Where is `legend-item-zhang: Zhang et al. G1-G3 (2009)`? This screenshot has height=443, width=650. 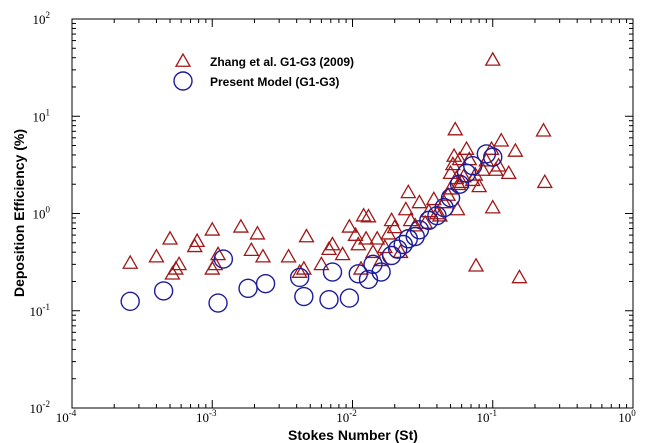
legend-item-zhang: Zhang et al. G1-G3 (2009) is located at coordinates (264, 60).